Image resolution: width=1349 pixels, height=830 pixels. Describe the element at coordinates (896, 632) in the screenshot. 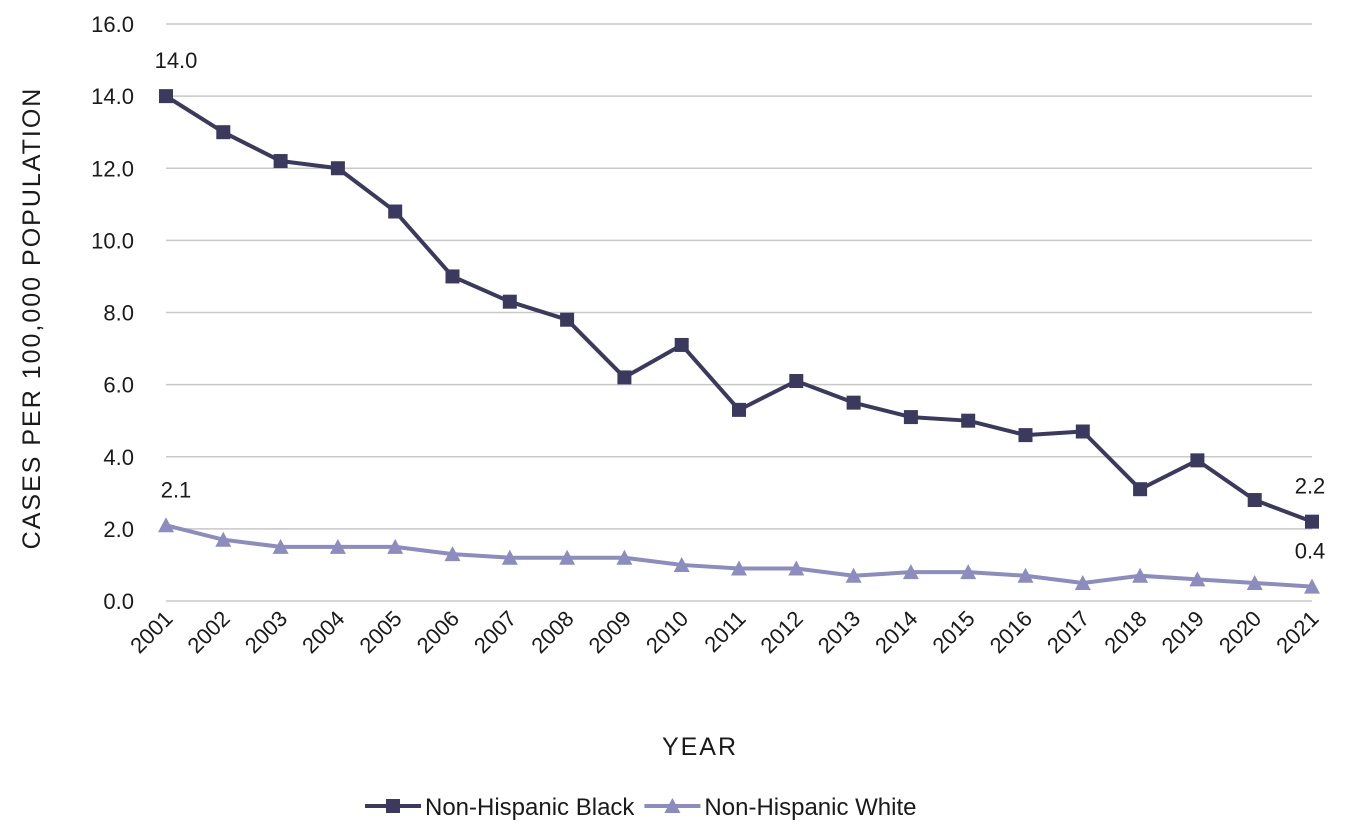

I see `x-tick-label: 2014` at that location.